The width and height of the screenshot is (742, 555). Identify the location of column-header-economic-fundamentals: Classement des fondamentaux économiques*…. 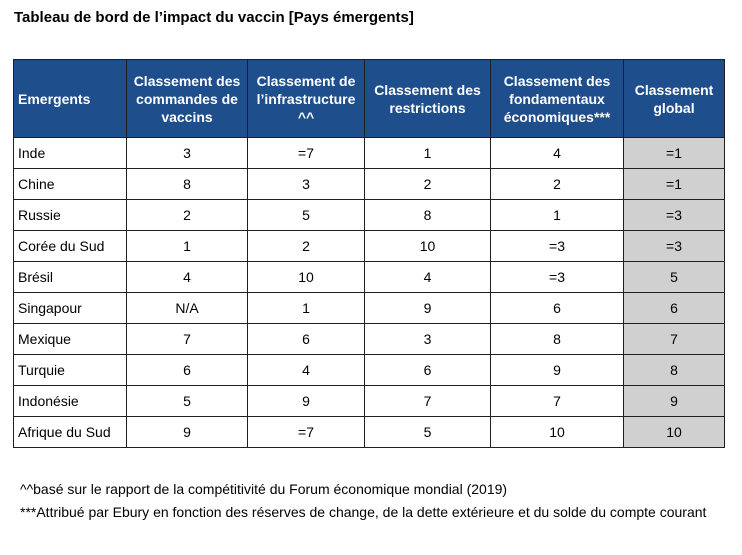
(557, 98).